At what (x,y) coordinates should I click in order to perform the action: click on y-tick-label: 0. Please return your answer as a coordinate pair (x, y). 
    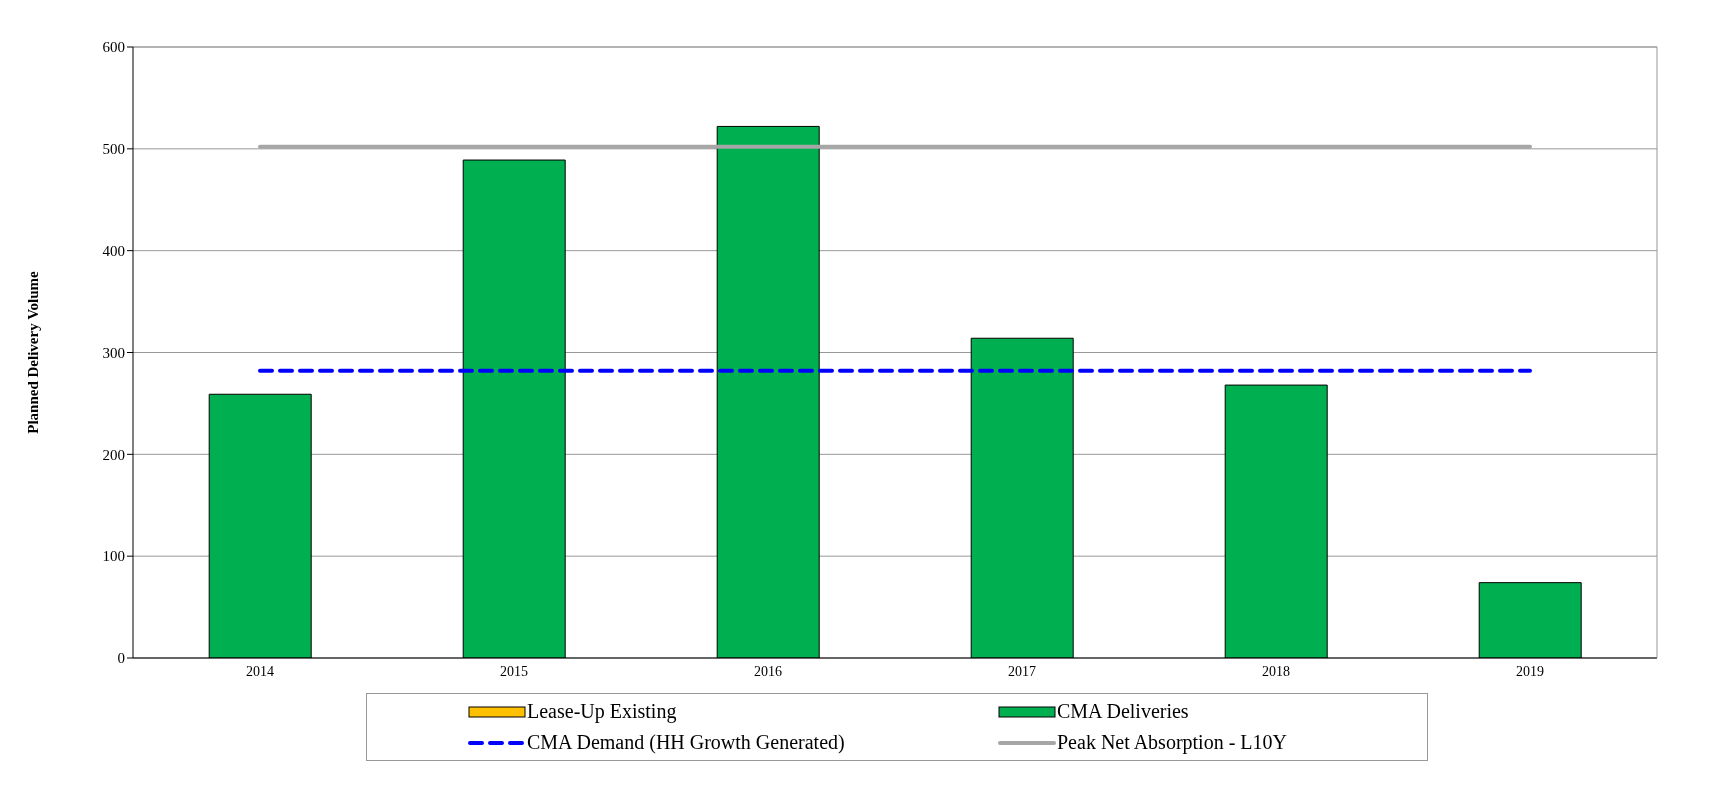
    Looking at the image, I should click on (121, 658).